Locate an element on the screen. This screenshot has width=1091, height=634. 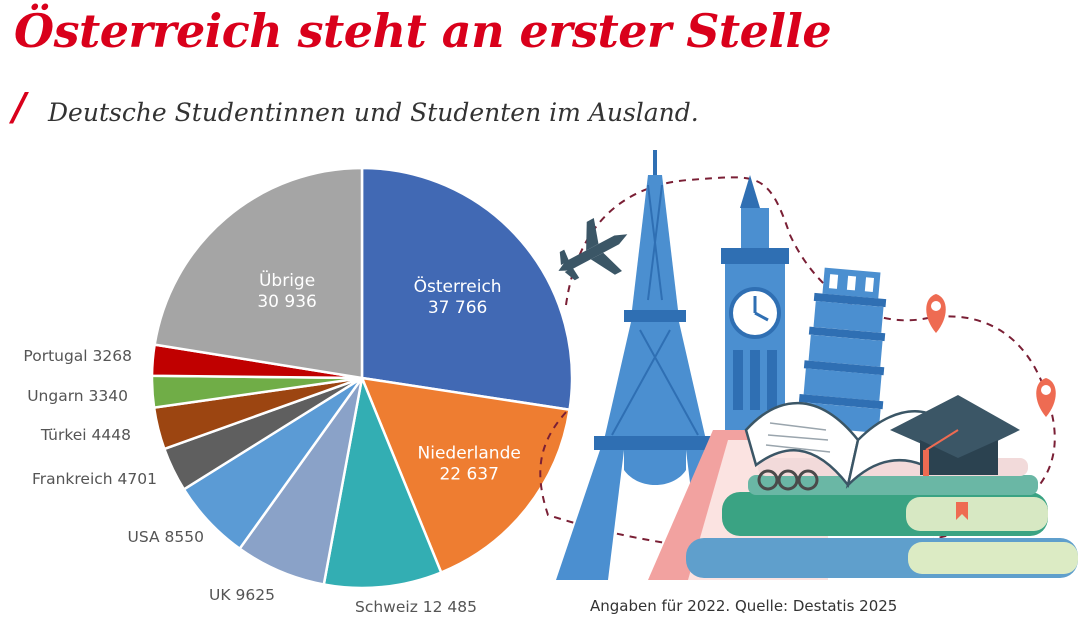
airplane-icon is located at coordinates (593, 249).